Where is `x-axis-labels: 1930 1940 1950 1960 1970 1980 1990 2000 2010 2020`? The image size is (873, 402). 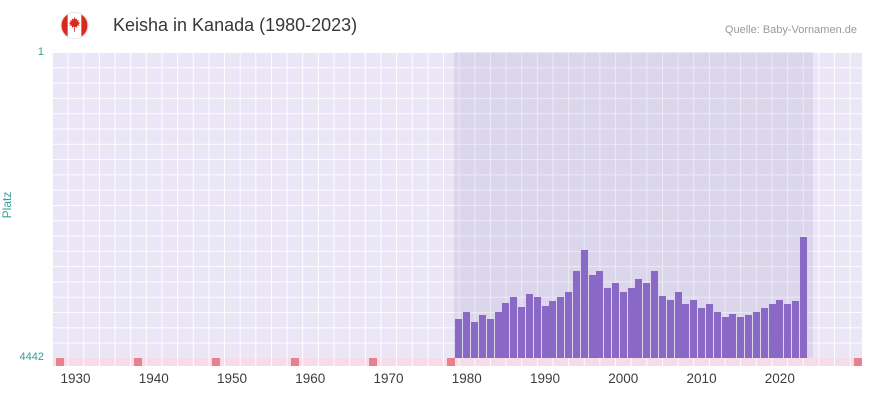 x-axis-labels: 1930 1940 1950 1960 1970 1980 1990 2000 2010 2020 is located at coordinates (457, 382).